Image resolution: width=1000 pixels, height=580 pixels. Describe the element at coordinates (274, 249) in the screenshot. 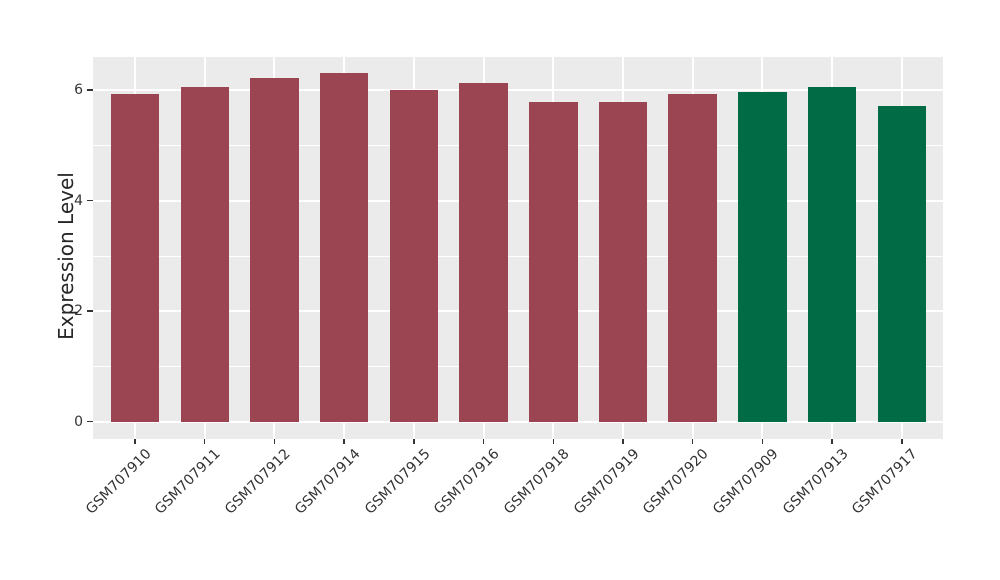

I see `bar-GSM707912` at that location.